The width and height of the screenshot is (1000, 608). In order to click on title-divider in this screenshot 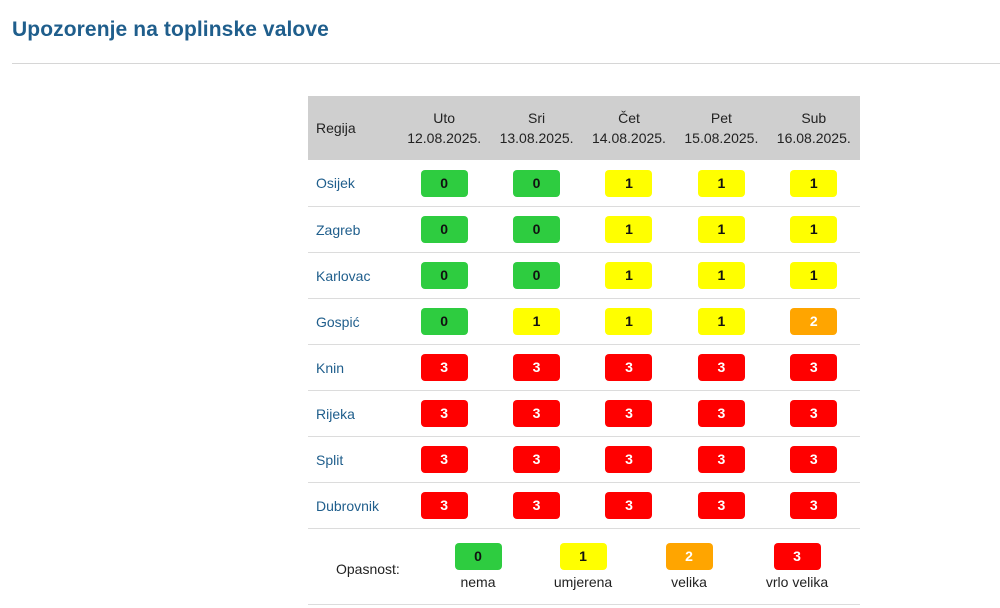, I will do `click(506, 63)`.